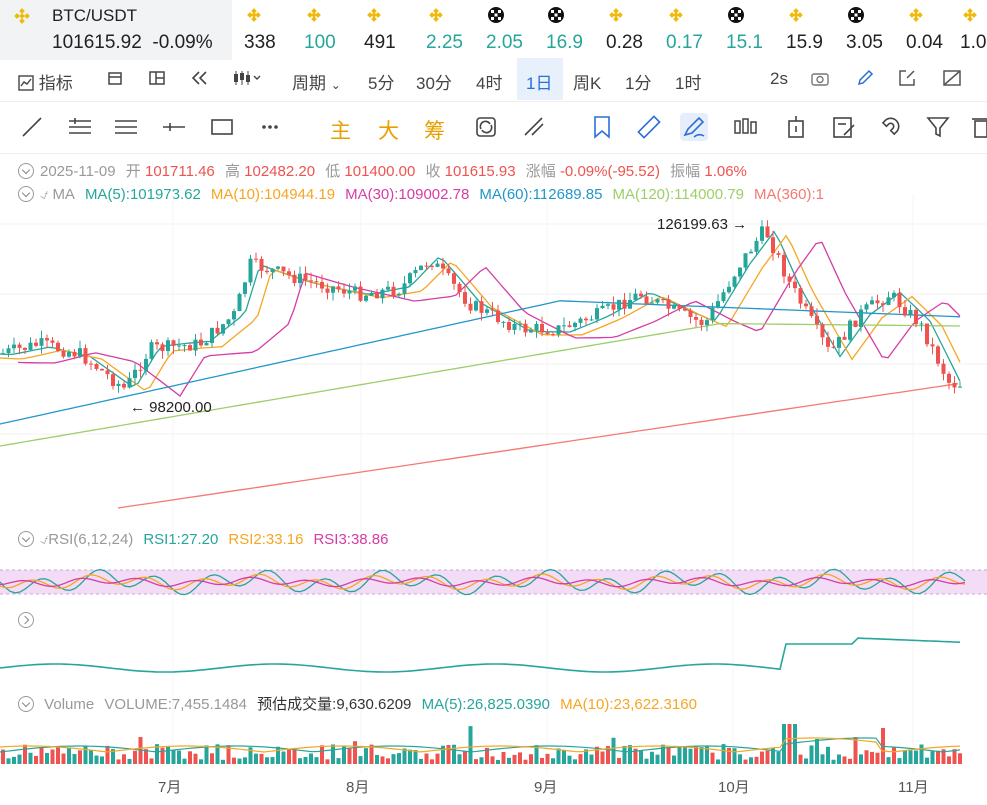  Describe the element at coordinates (434, 131) in the screenshot. I see `chip-distribution-toggle: 筹` at that location.